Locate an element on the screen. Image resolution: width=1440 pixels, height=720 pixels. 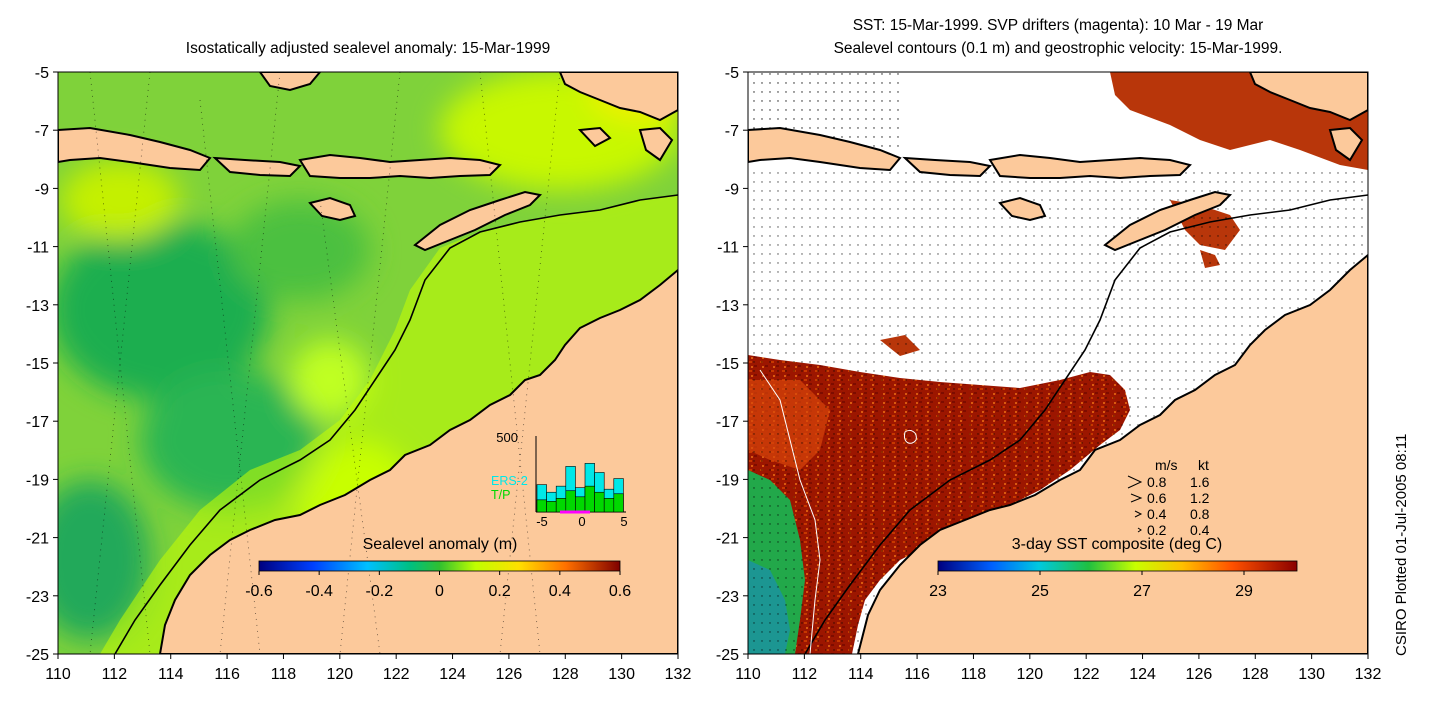
sla-colorbar-title: Sealevel anomaly (m) is located at coordinates (440, 544).